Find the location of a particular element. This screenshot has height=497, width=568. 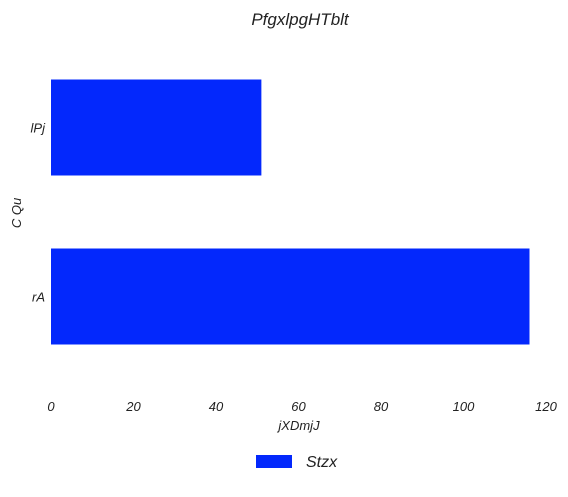

legend-swatch is located at coordinates (274, 461).